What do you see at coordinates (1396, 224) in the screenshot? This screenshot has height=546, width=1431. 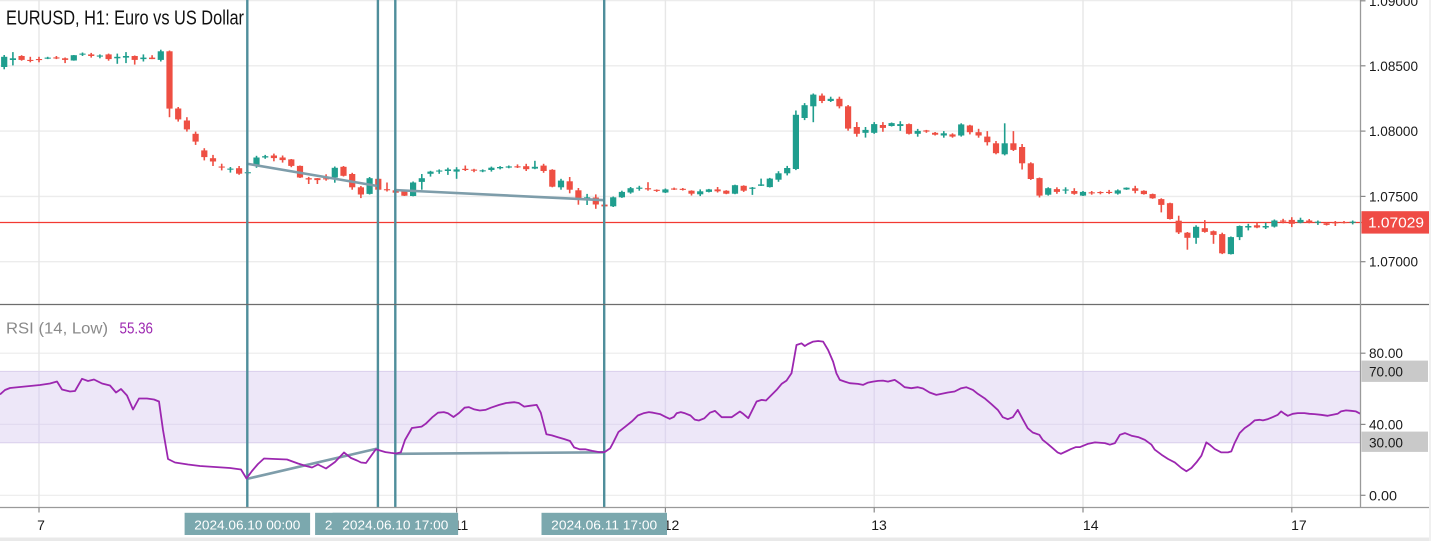 I see `svg-text: 1.07029` at bounding box center [1396, 224].